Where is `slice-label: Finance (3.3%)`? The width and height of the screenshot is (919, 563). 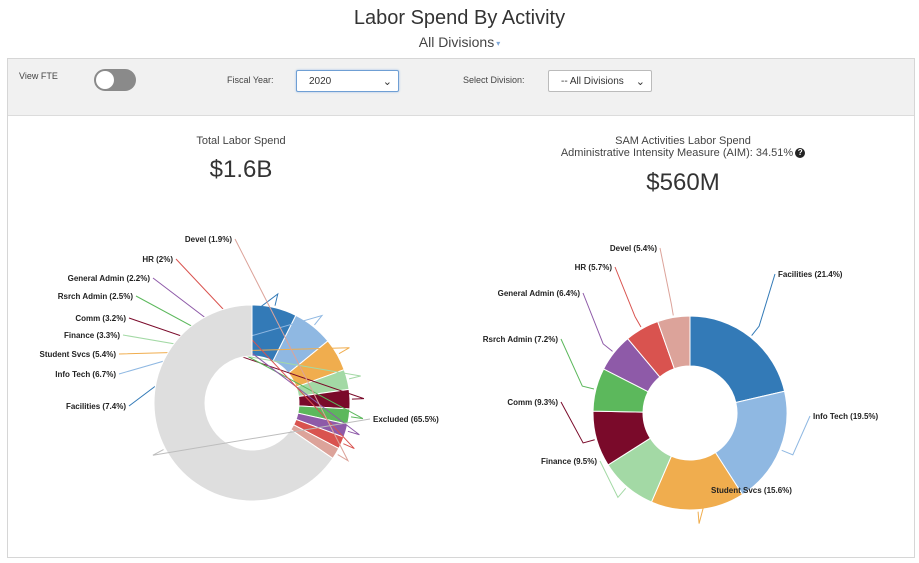 slice-label: Finance (3.3%) is located at coordinates (92, 335).